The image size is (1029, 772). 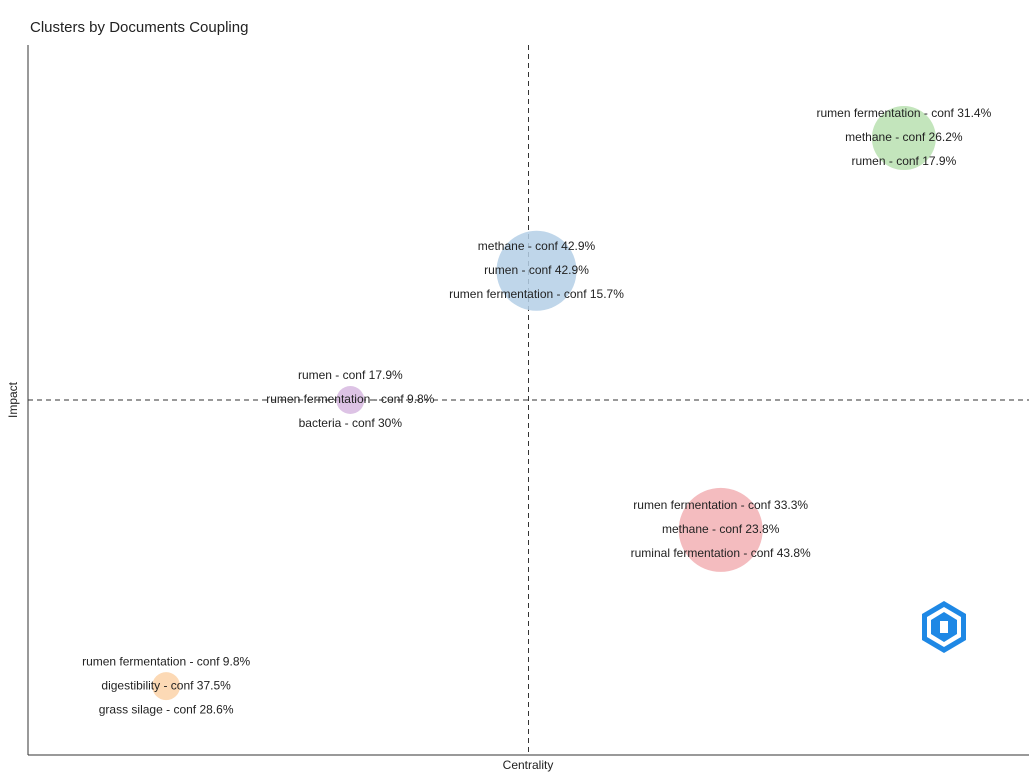 I want to click on cluster-label: methane - conf 26.2%, so click(x=904, y=137).